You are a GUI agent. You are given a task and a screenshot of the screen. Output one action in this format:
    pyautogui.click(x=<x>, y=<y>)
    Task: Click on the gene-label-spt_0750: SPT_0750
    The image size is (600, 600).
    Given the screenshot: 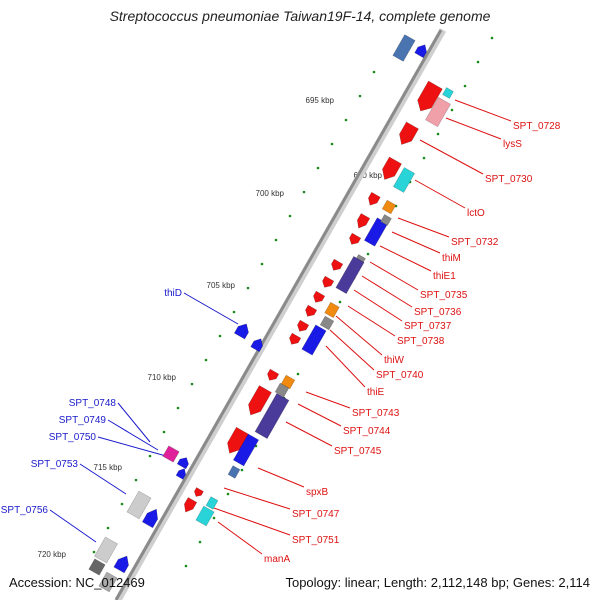 What is the action you would take?
    pyautogui.click(x=73, y=437)
    